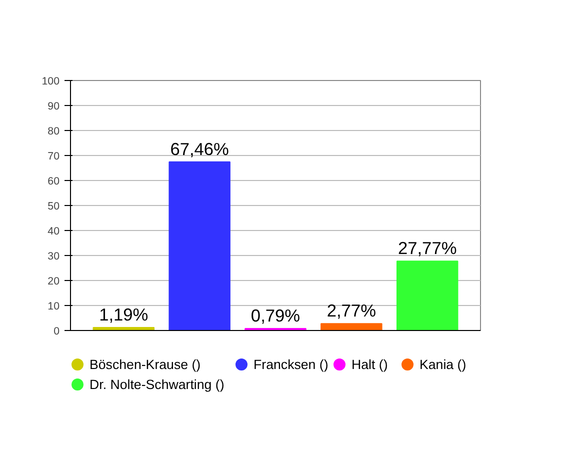  What do you see at coordinates (54, 156) in the screenshot?
I see `y-tick-label: 70` at bounding box center [54, 156].